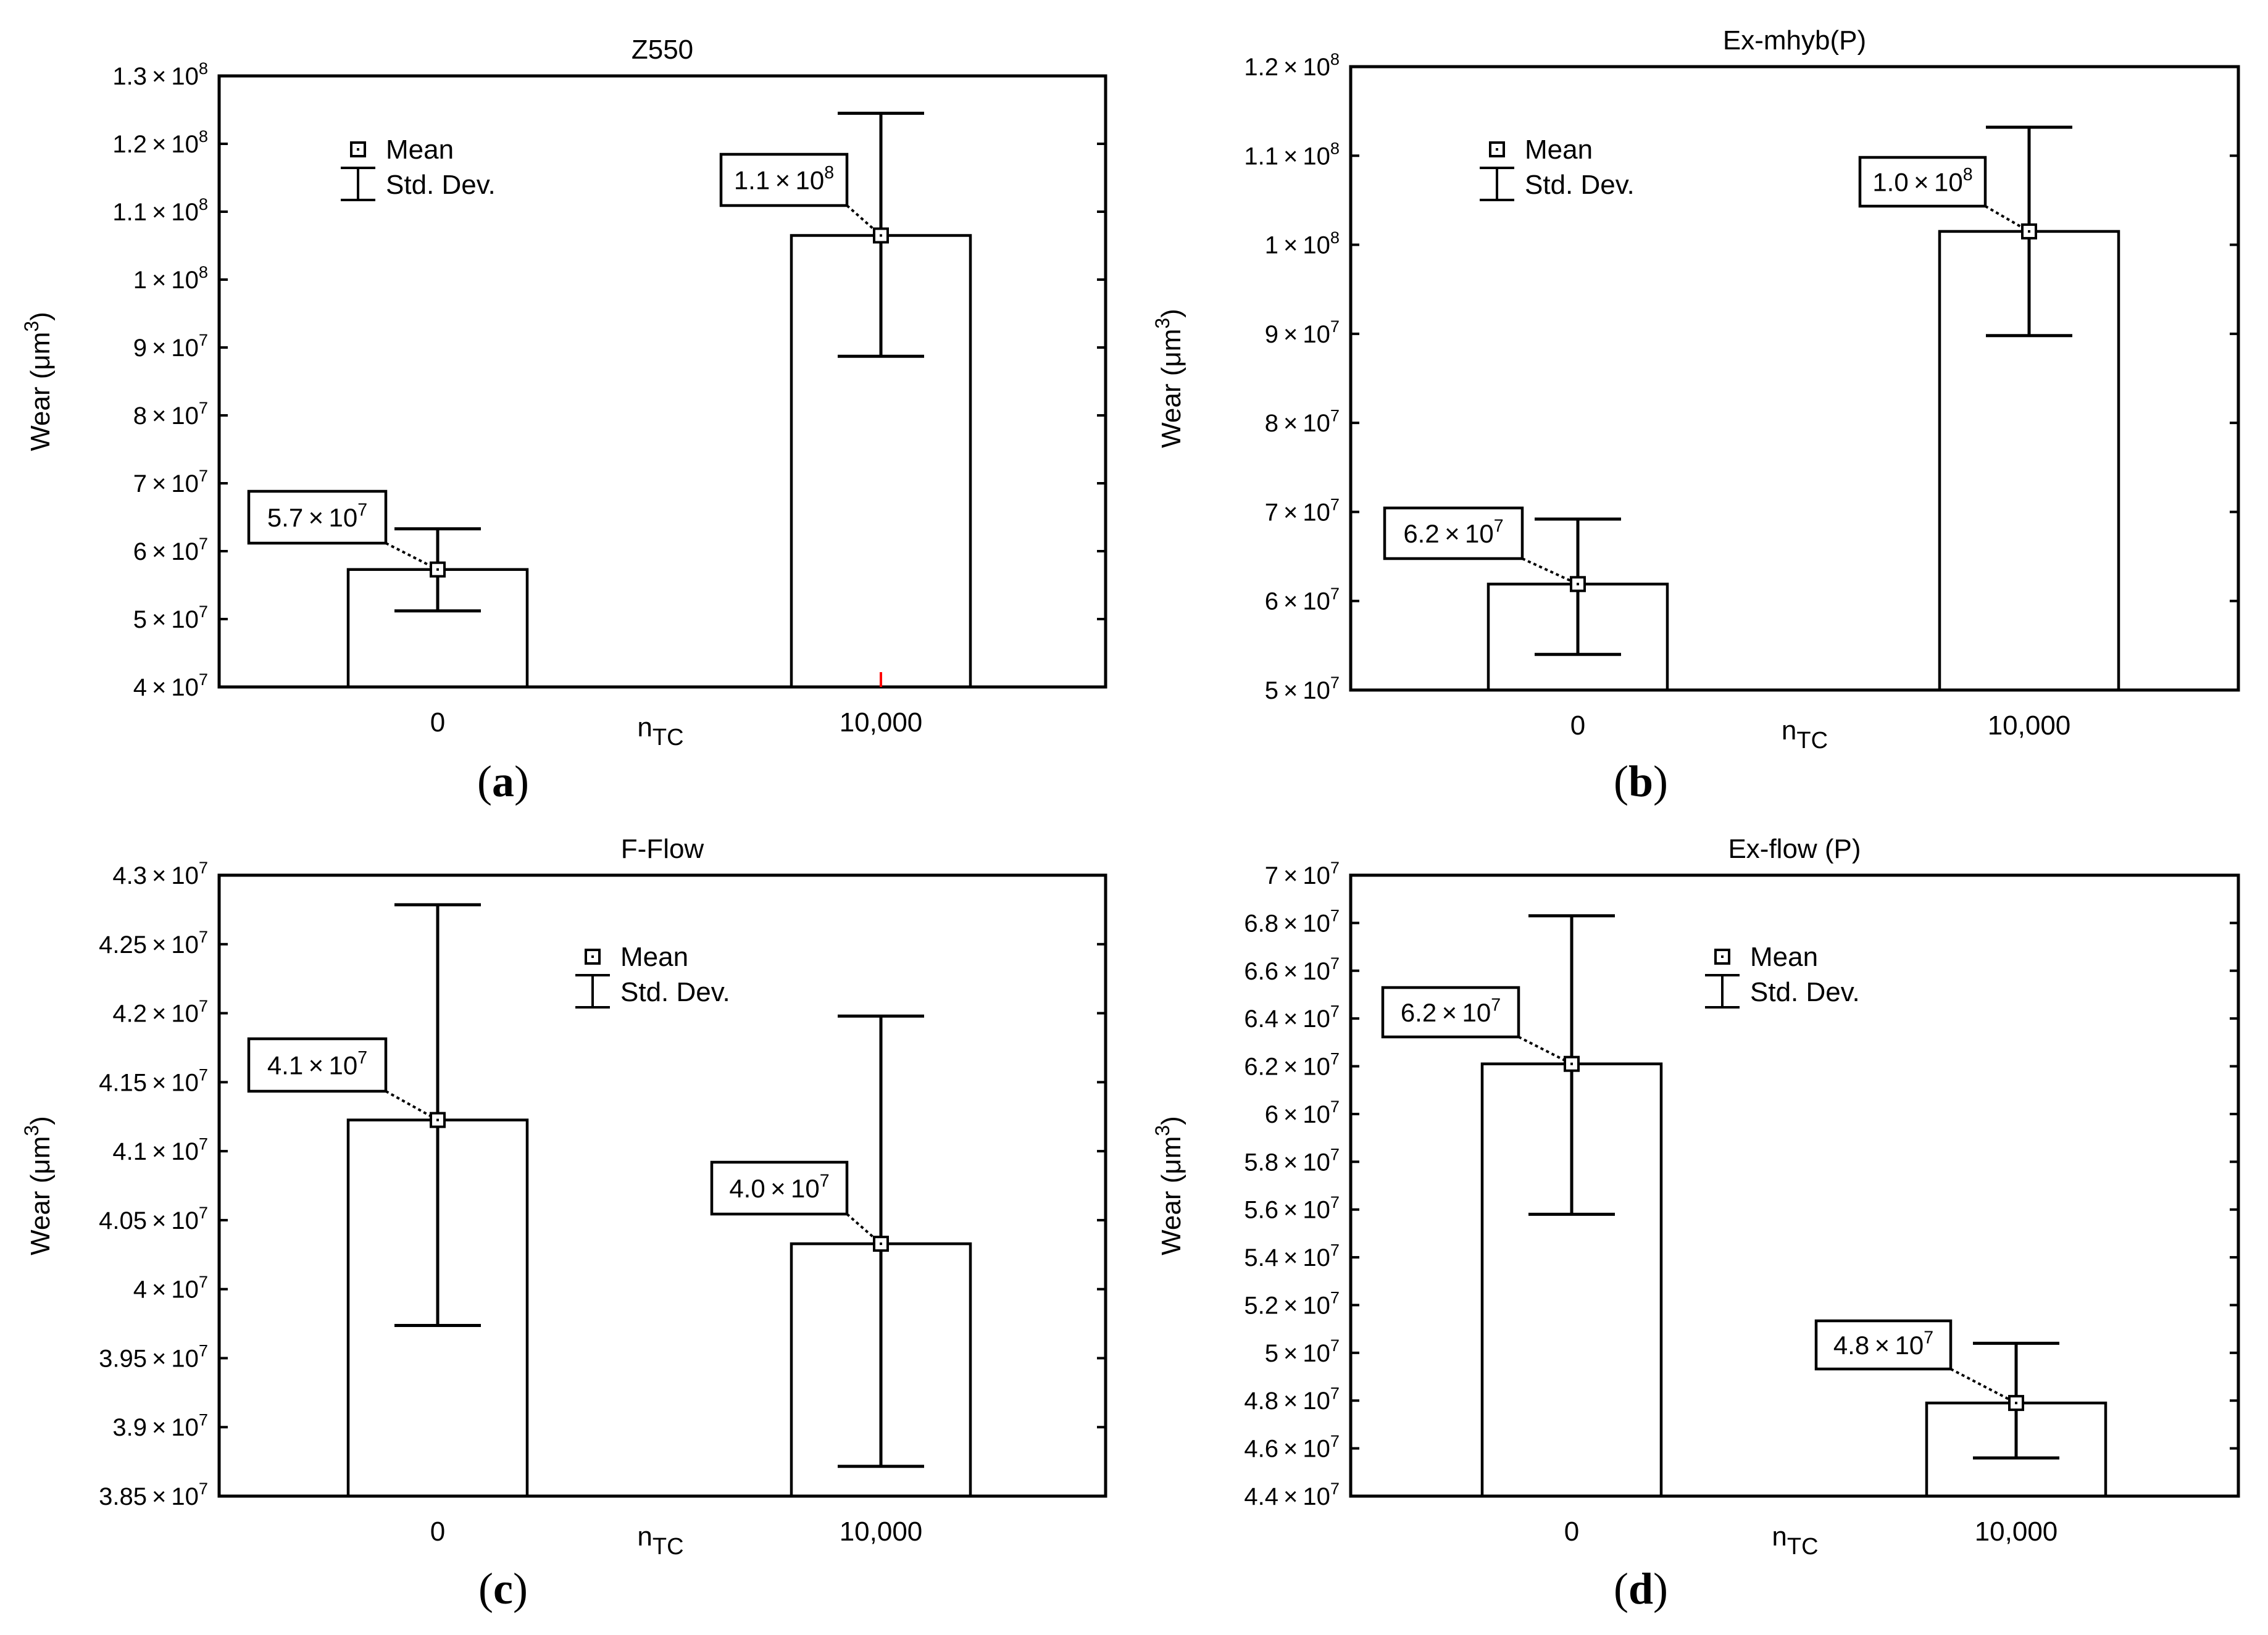 This screenshot has width=2268, height=1635. Describe the element at coordinates (153, 943) in the screenshot. I see `y-tick-label: 4.25 × 10⁷` at that location.